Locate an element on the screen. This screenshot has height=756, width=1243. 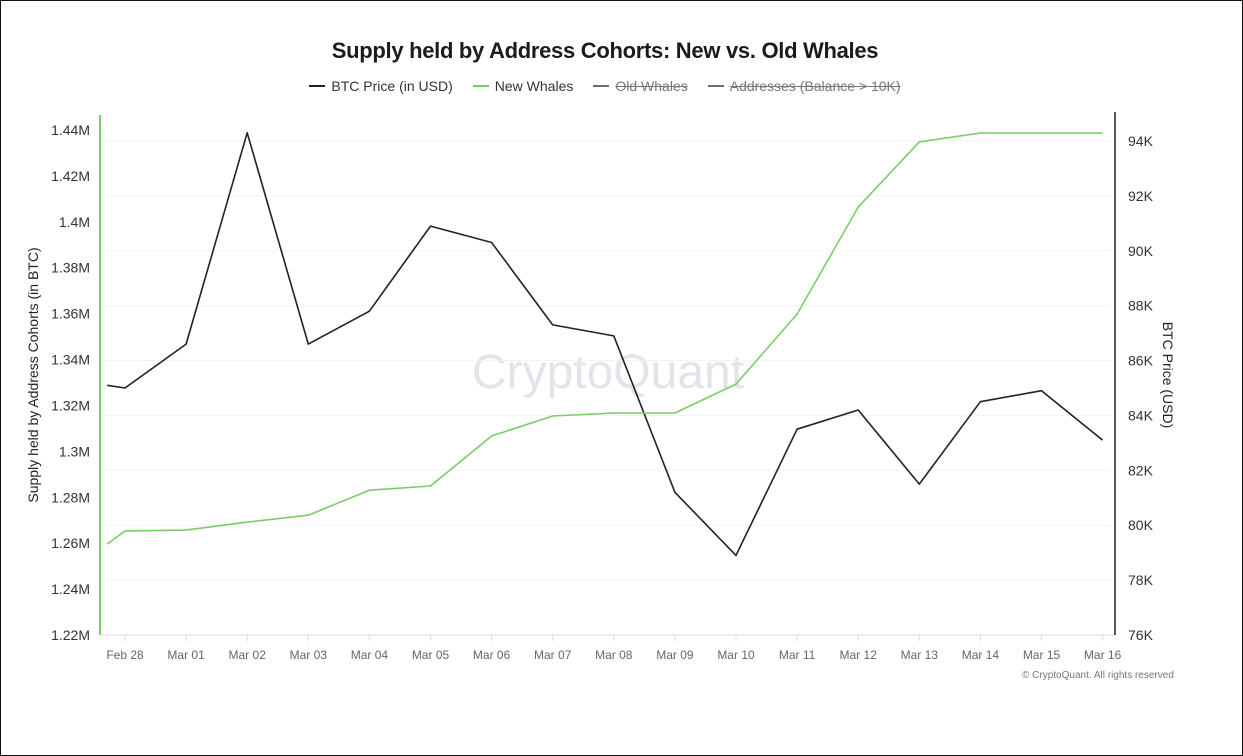
x-axis-tick: Mar 15 is located at coordinates (1042, 655).